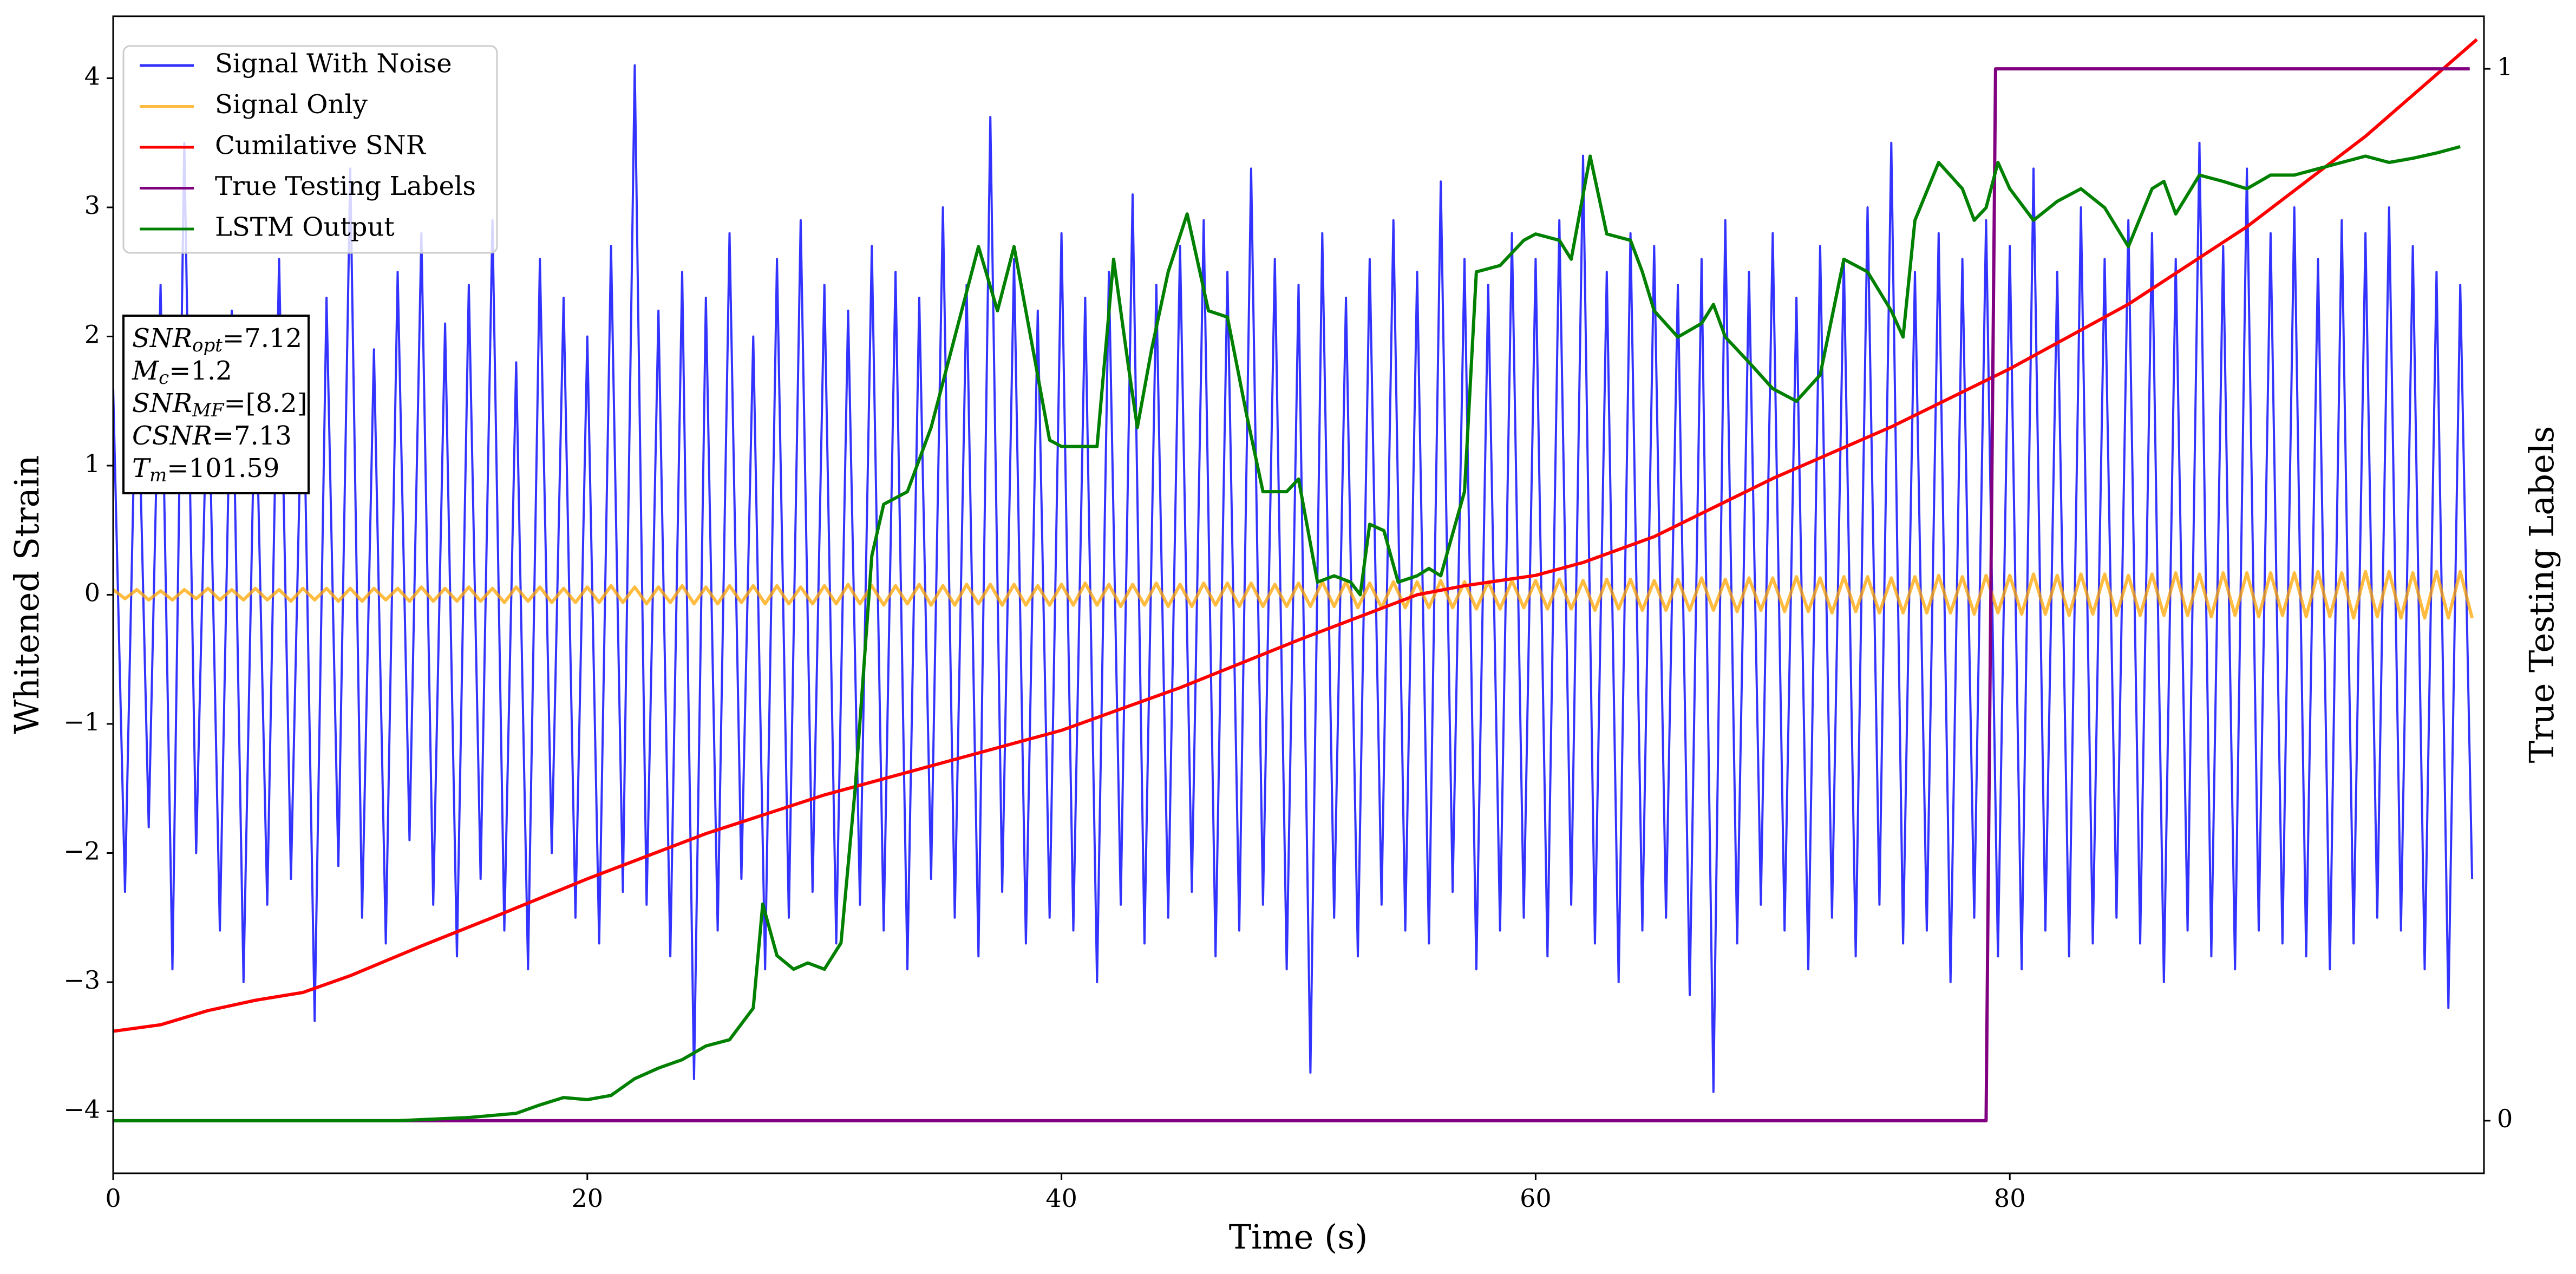 This screenshot has width=2576, height=1274. What do you see at coordinates (164, 378) in the screenshot?
I see `annotation-subscript: c` at bounding box center [164, 378].